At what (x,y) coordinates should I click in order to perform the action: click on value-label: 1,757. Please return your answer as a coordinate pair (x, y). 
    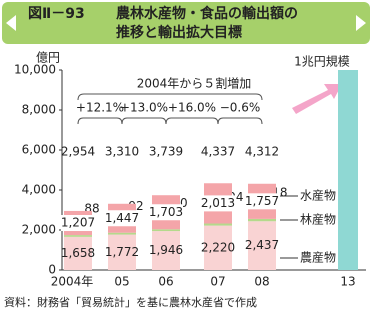
    Looking at the image, I should click on (262, 201).